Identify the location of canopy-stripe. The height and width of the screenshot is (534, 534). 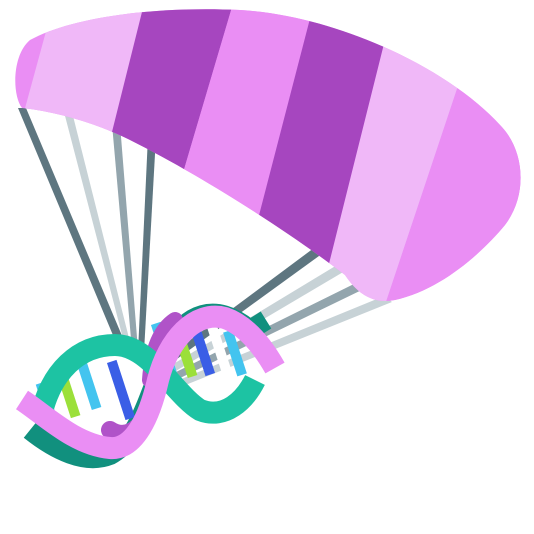
(247, 129).